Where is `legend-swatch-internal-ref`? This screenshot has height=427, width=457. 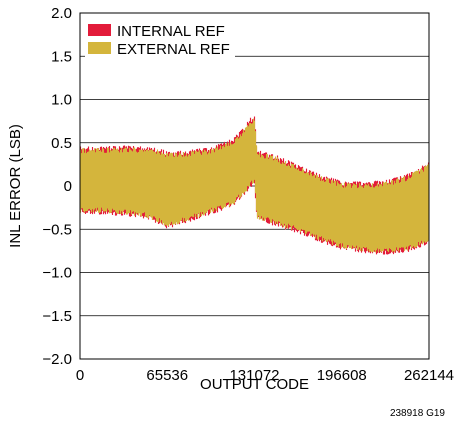
legend-swatch-internal-ref is located at coordinates (99, 30).